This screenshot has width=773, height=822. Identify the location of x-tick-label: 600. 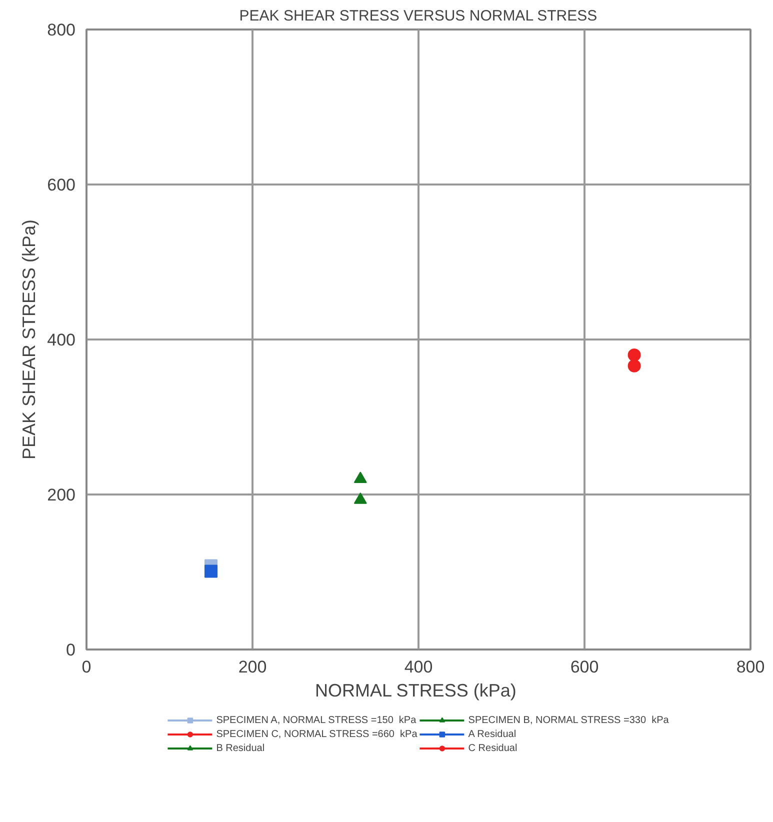
(584, 667).